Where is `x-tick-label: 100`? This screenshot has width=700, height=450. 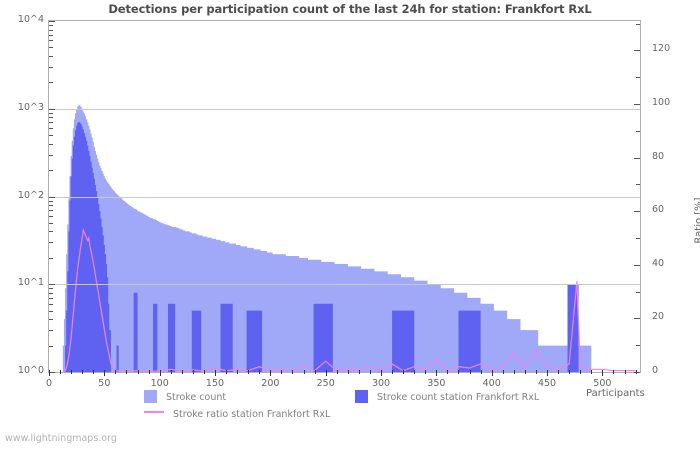
x-tick-label: 100 is located at coordinates (159, 383).